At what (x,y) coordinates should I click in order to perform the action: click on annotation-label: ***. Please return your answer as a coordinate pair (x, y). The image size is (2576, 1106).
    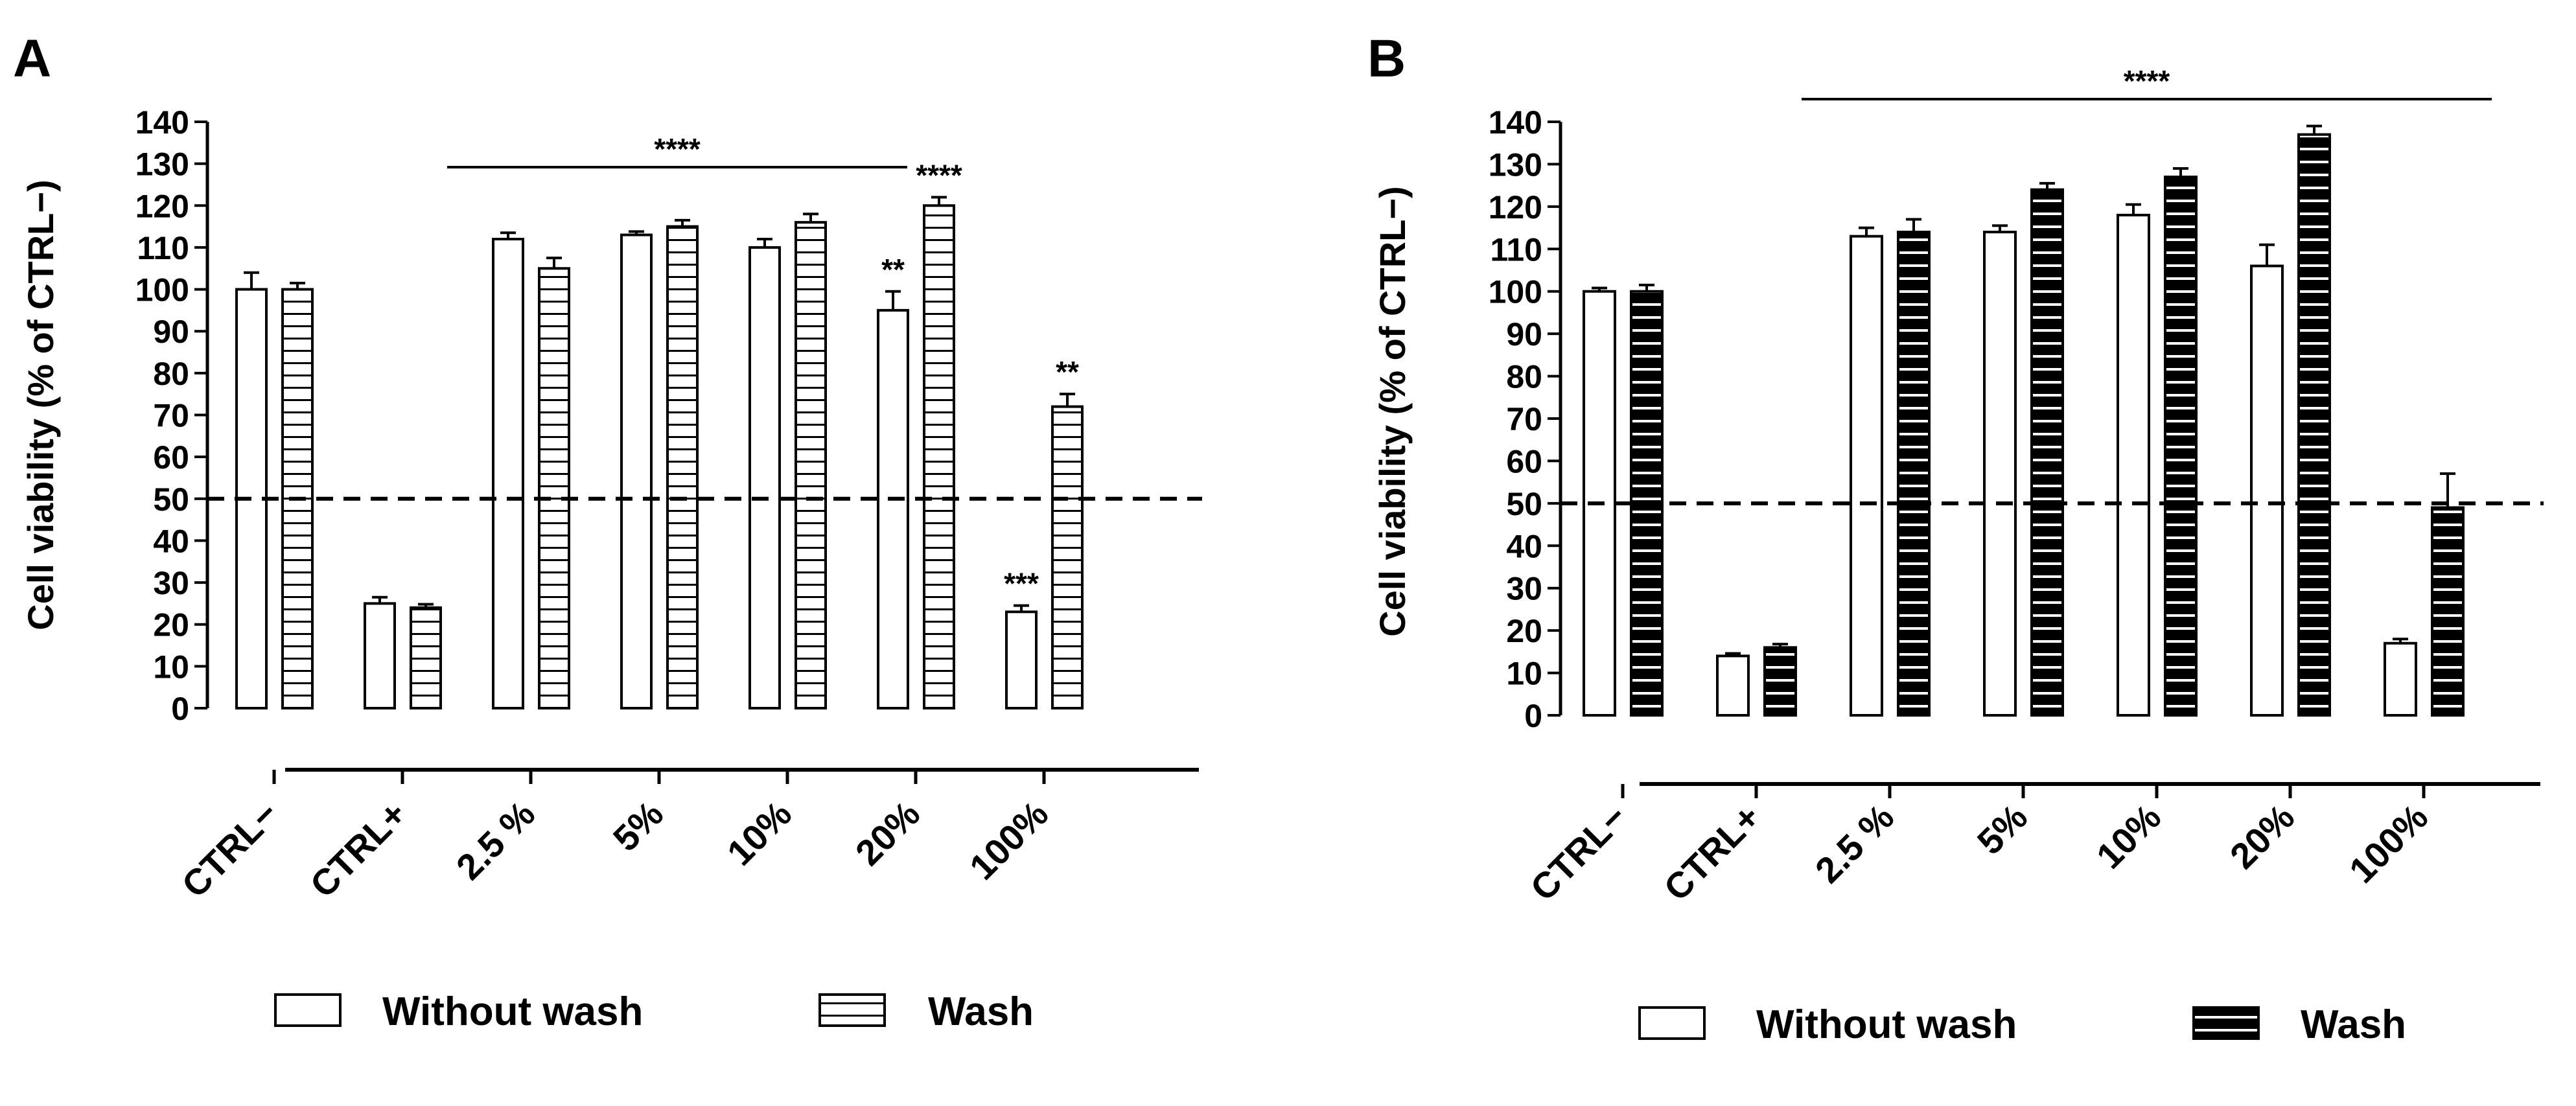
    Looking at the image, I should click on (1022, 584).